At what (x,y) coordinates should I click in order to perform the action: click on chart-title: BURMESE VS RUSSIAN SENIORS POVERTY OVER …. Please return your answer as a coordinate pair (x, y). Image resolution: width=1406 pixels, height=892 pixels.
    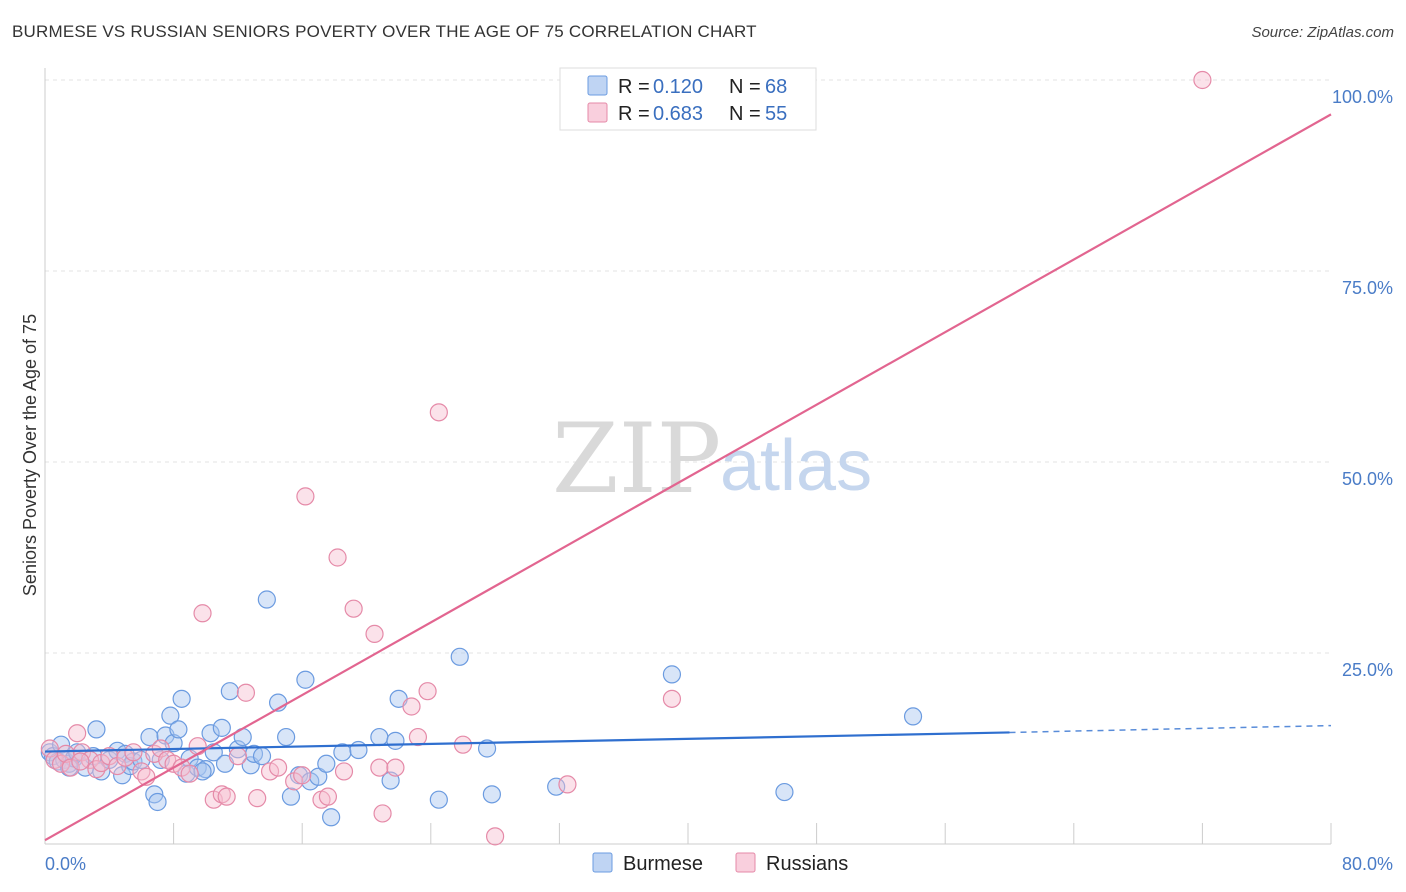
    Looking at the image, I should click on (384, 31).